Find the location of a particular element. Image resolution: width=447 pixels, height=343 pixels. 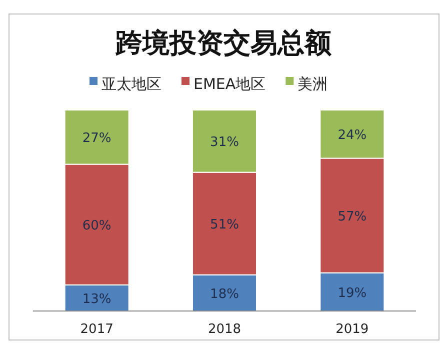

legend-label: 亚太地区 is located at coordinates (132, 84).